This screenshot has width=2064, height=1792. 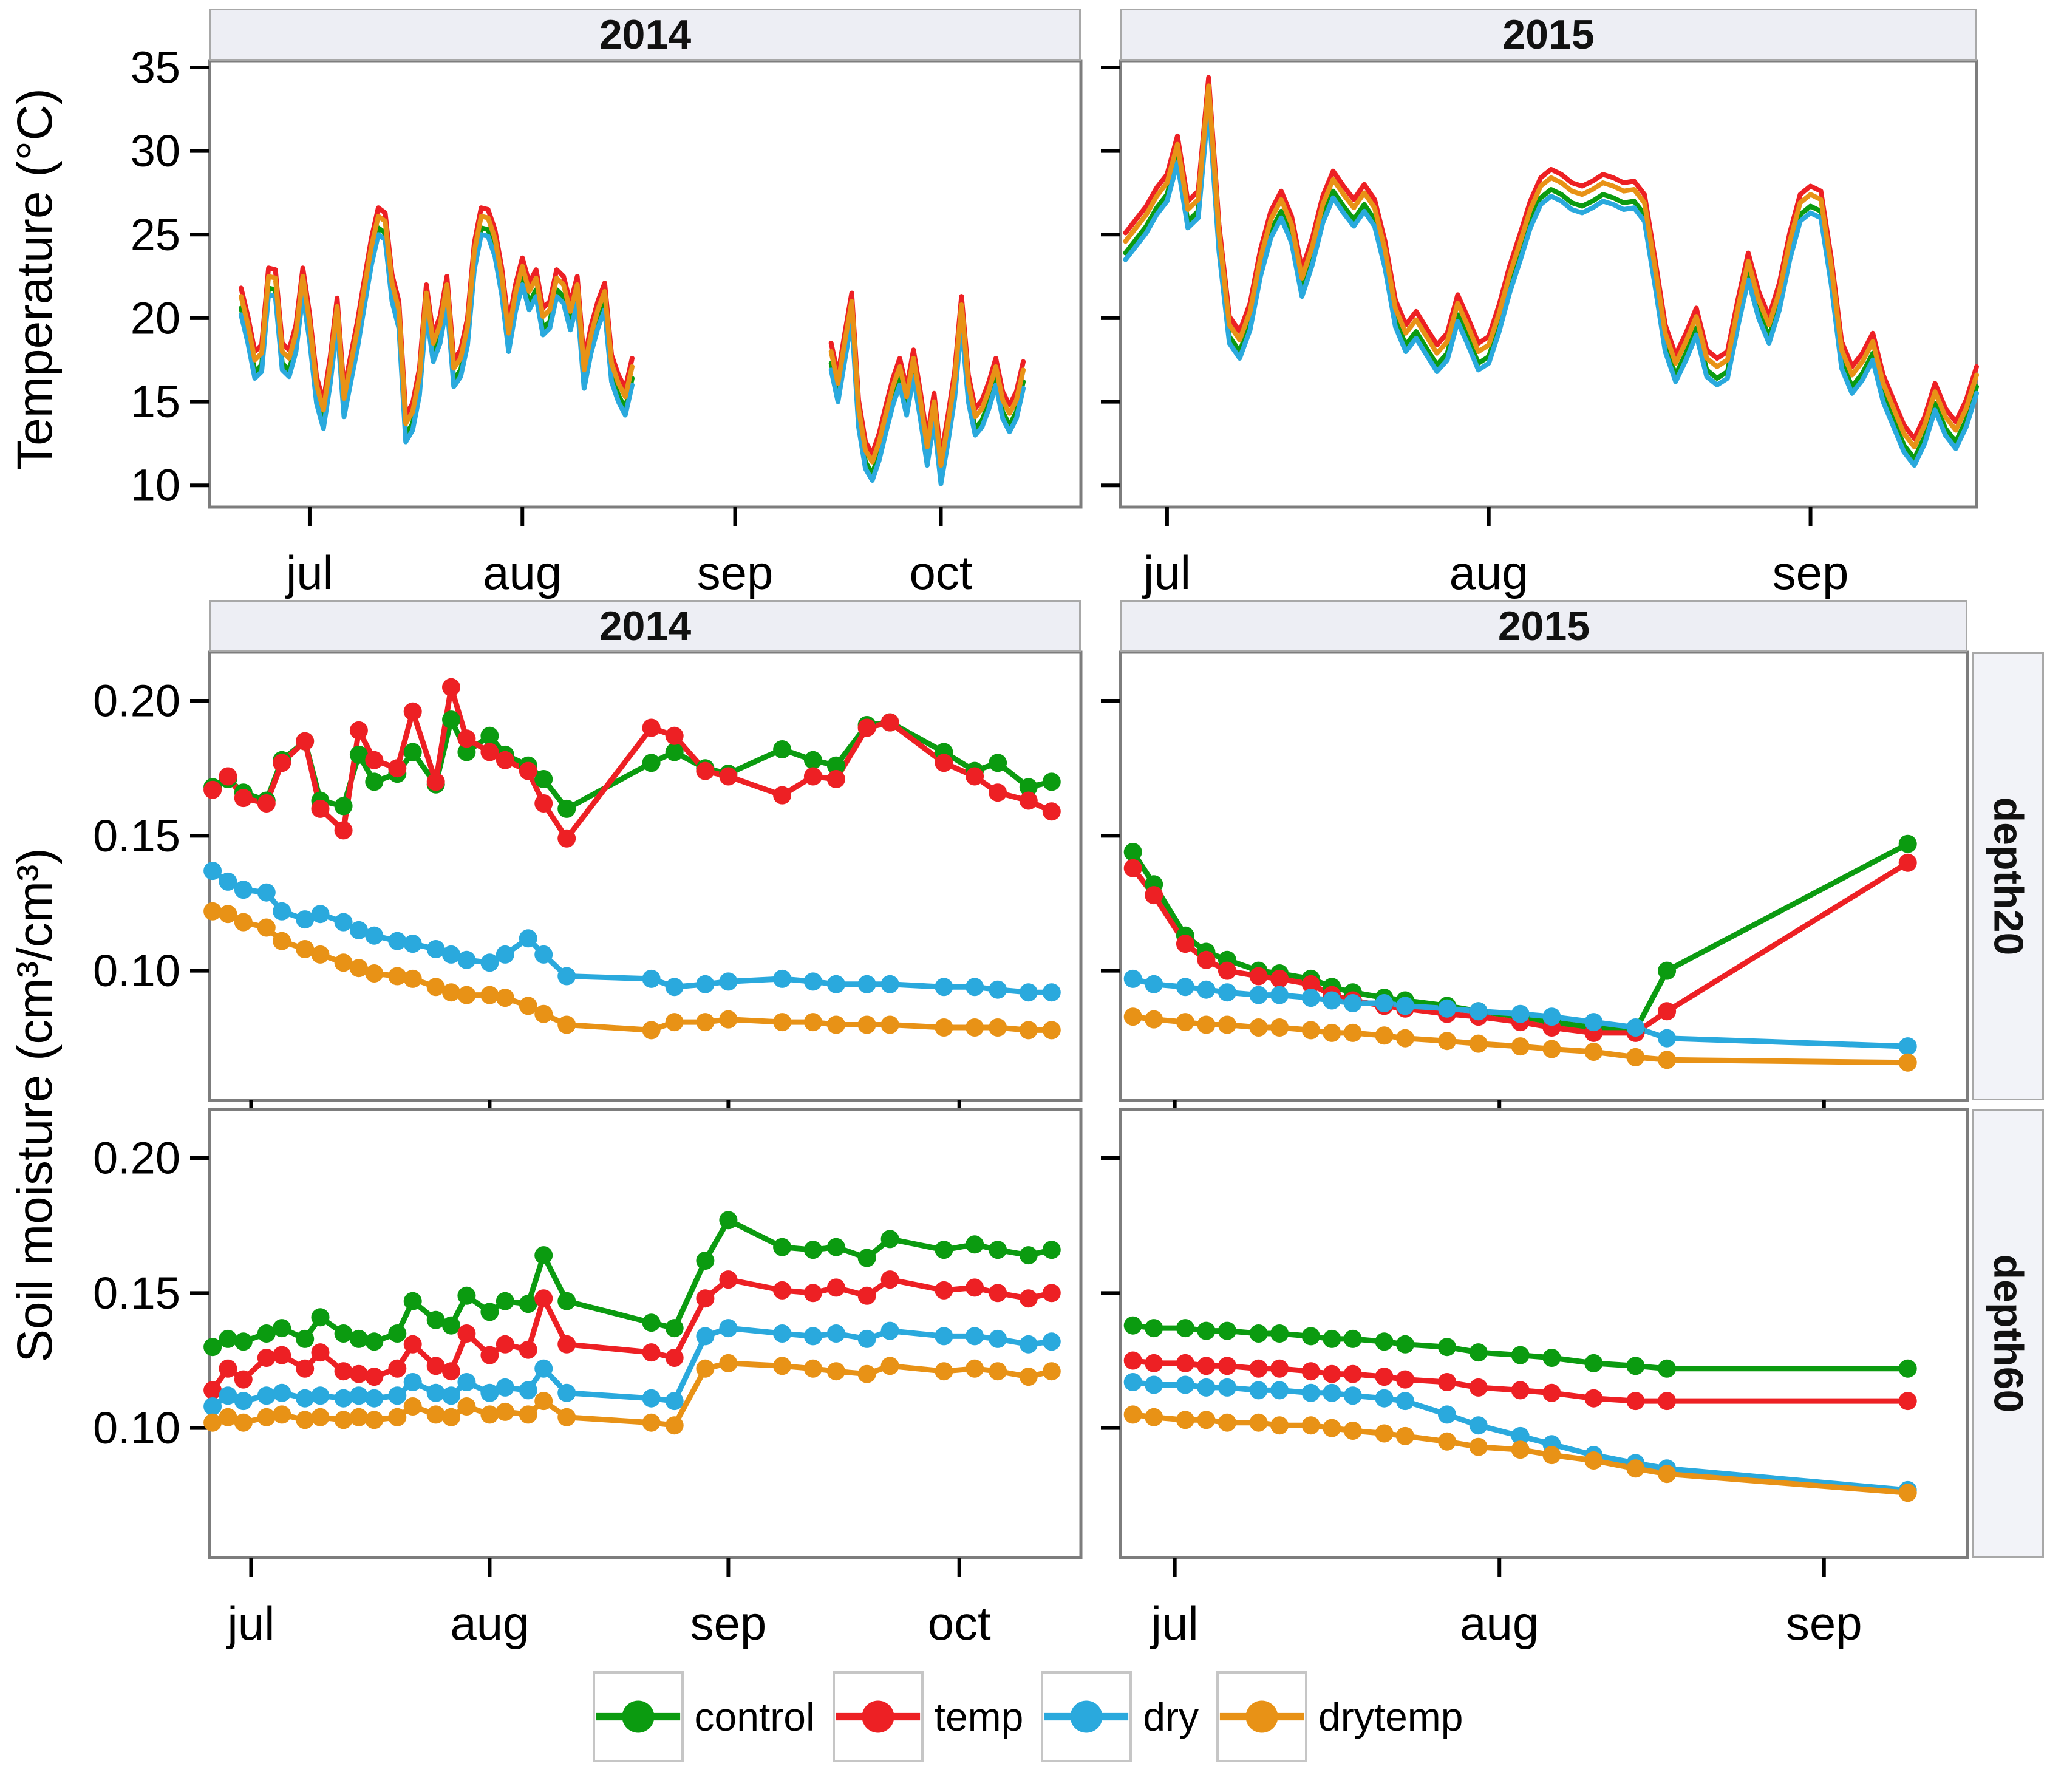 What do you see at coordinates (1551, 266) in the screenshot?
I see `series-line-drytemp` at bounding box center [1551, 266].